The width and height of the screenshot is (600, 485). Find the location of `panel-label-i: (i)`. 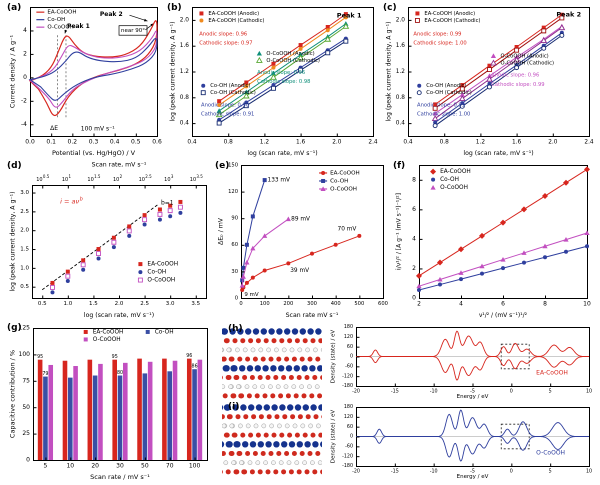

panel-label-i: (i) is located at coordinates (234, 407).